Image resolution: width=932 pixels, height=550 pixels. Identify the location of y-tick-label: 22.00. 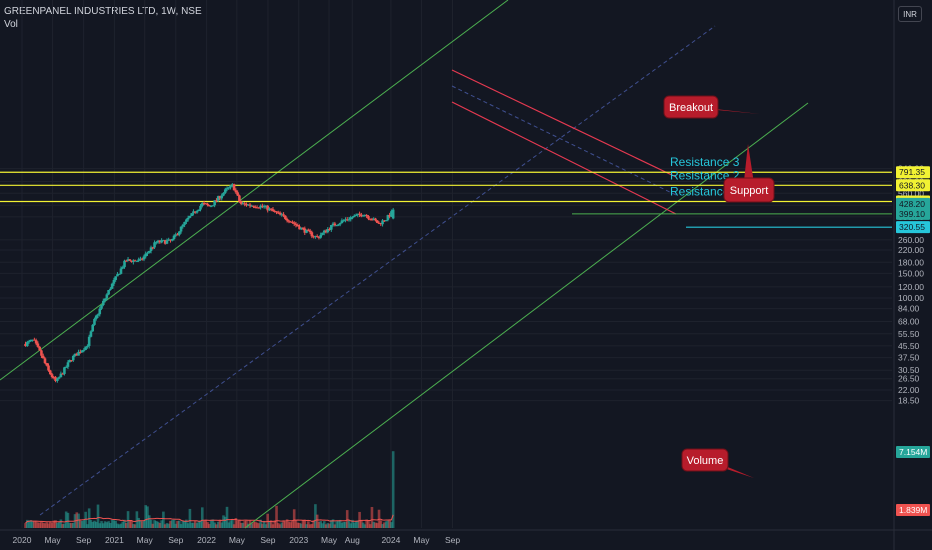
(909, 390).